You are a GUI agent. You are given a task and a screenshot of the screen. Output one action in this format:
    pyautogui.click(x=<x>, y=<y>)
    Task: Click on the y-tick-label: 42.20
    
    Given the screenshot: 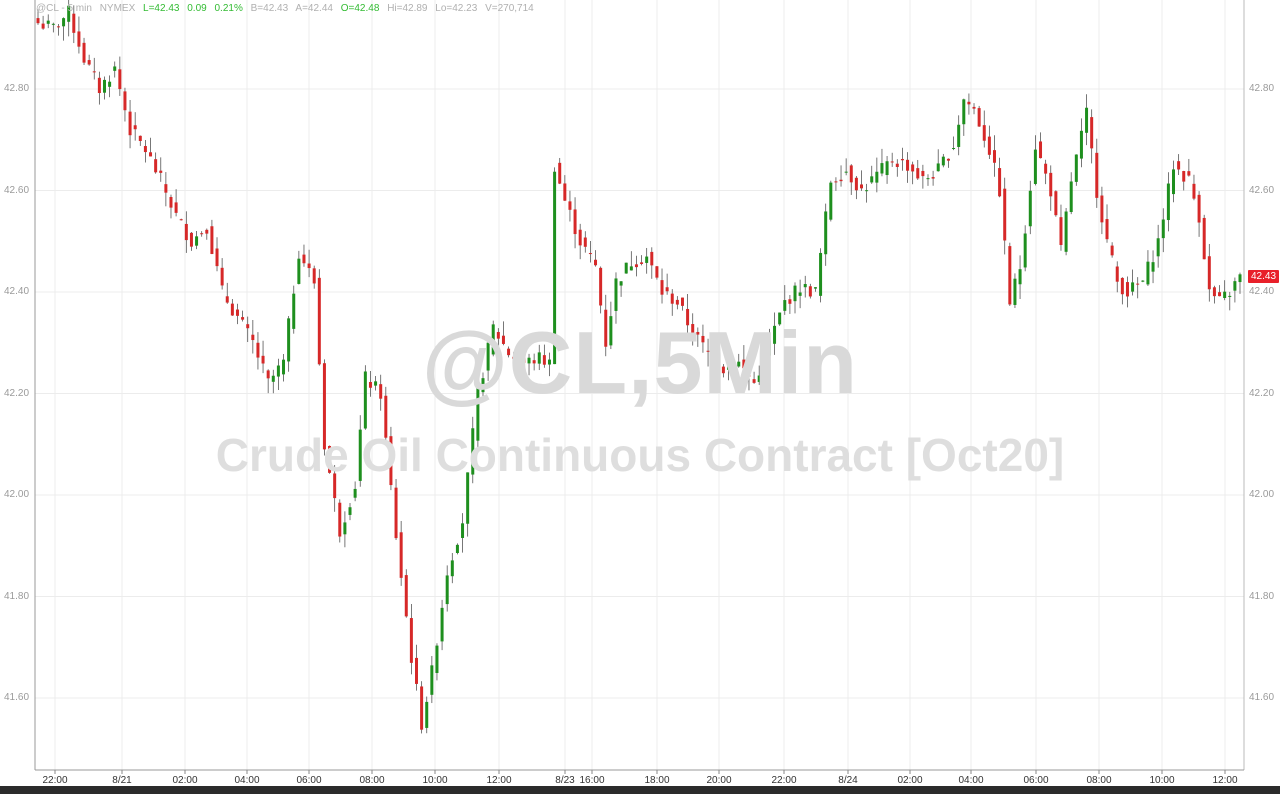 What is the action you would take?
    pyautogui.click(x=17, y=393)
    